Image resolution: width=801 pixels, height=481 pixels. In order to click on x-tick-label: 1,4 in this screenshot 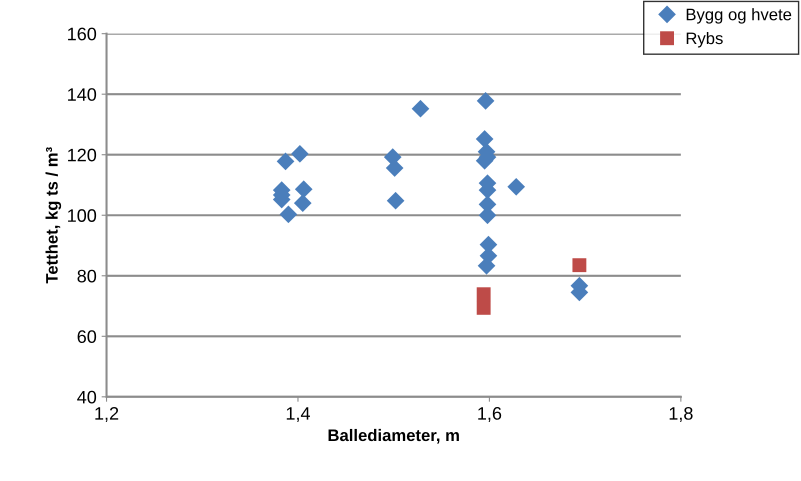, I will do `click(298, 414)`.